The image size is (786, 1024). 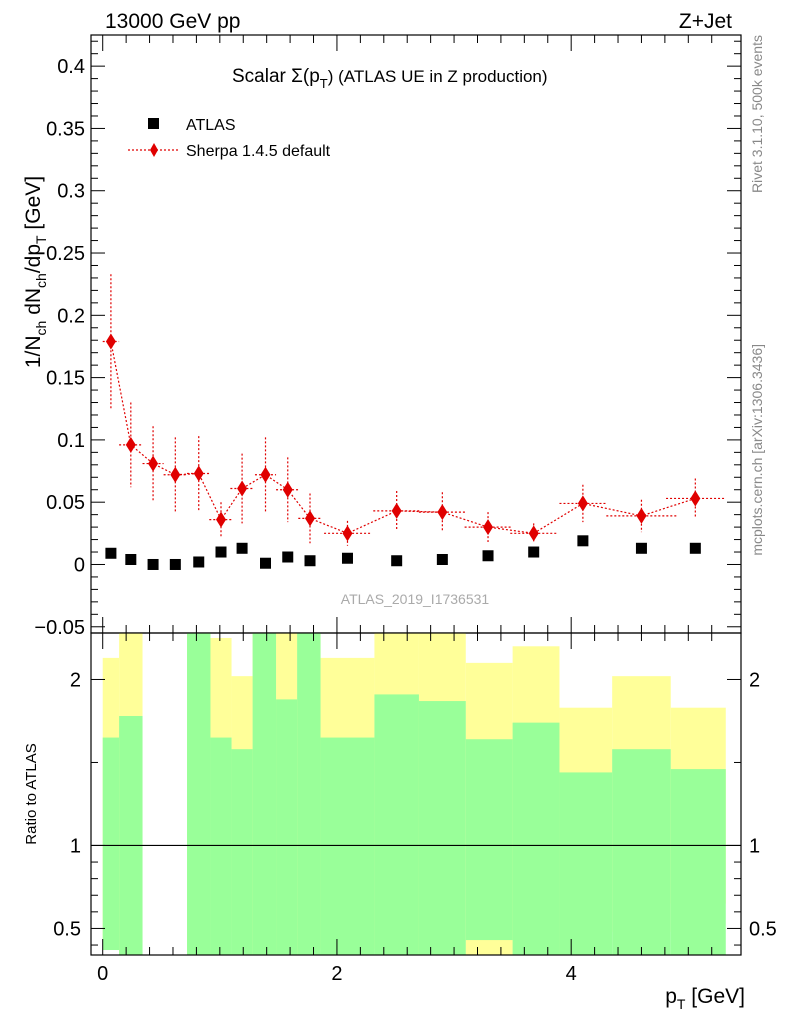 I want to click on y-title-part5: /dp, so click(x=33, y=258).